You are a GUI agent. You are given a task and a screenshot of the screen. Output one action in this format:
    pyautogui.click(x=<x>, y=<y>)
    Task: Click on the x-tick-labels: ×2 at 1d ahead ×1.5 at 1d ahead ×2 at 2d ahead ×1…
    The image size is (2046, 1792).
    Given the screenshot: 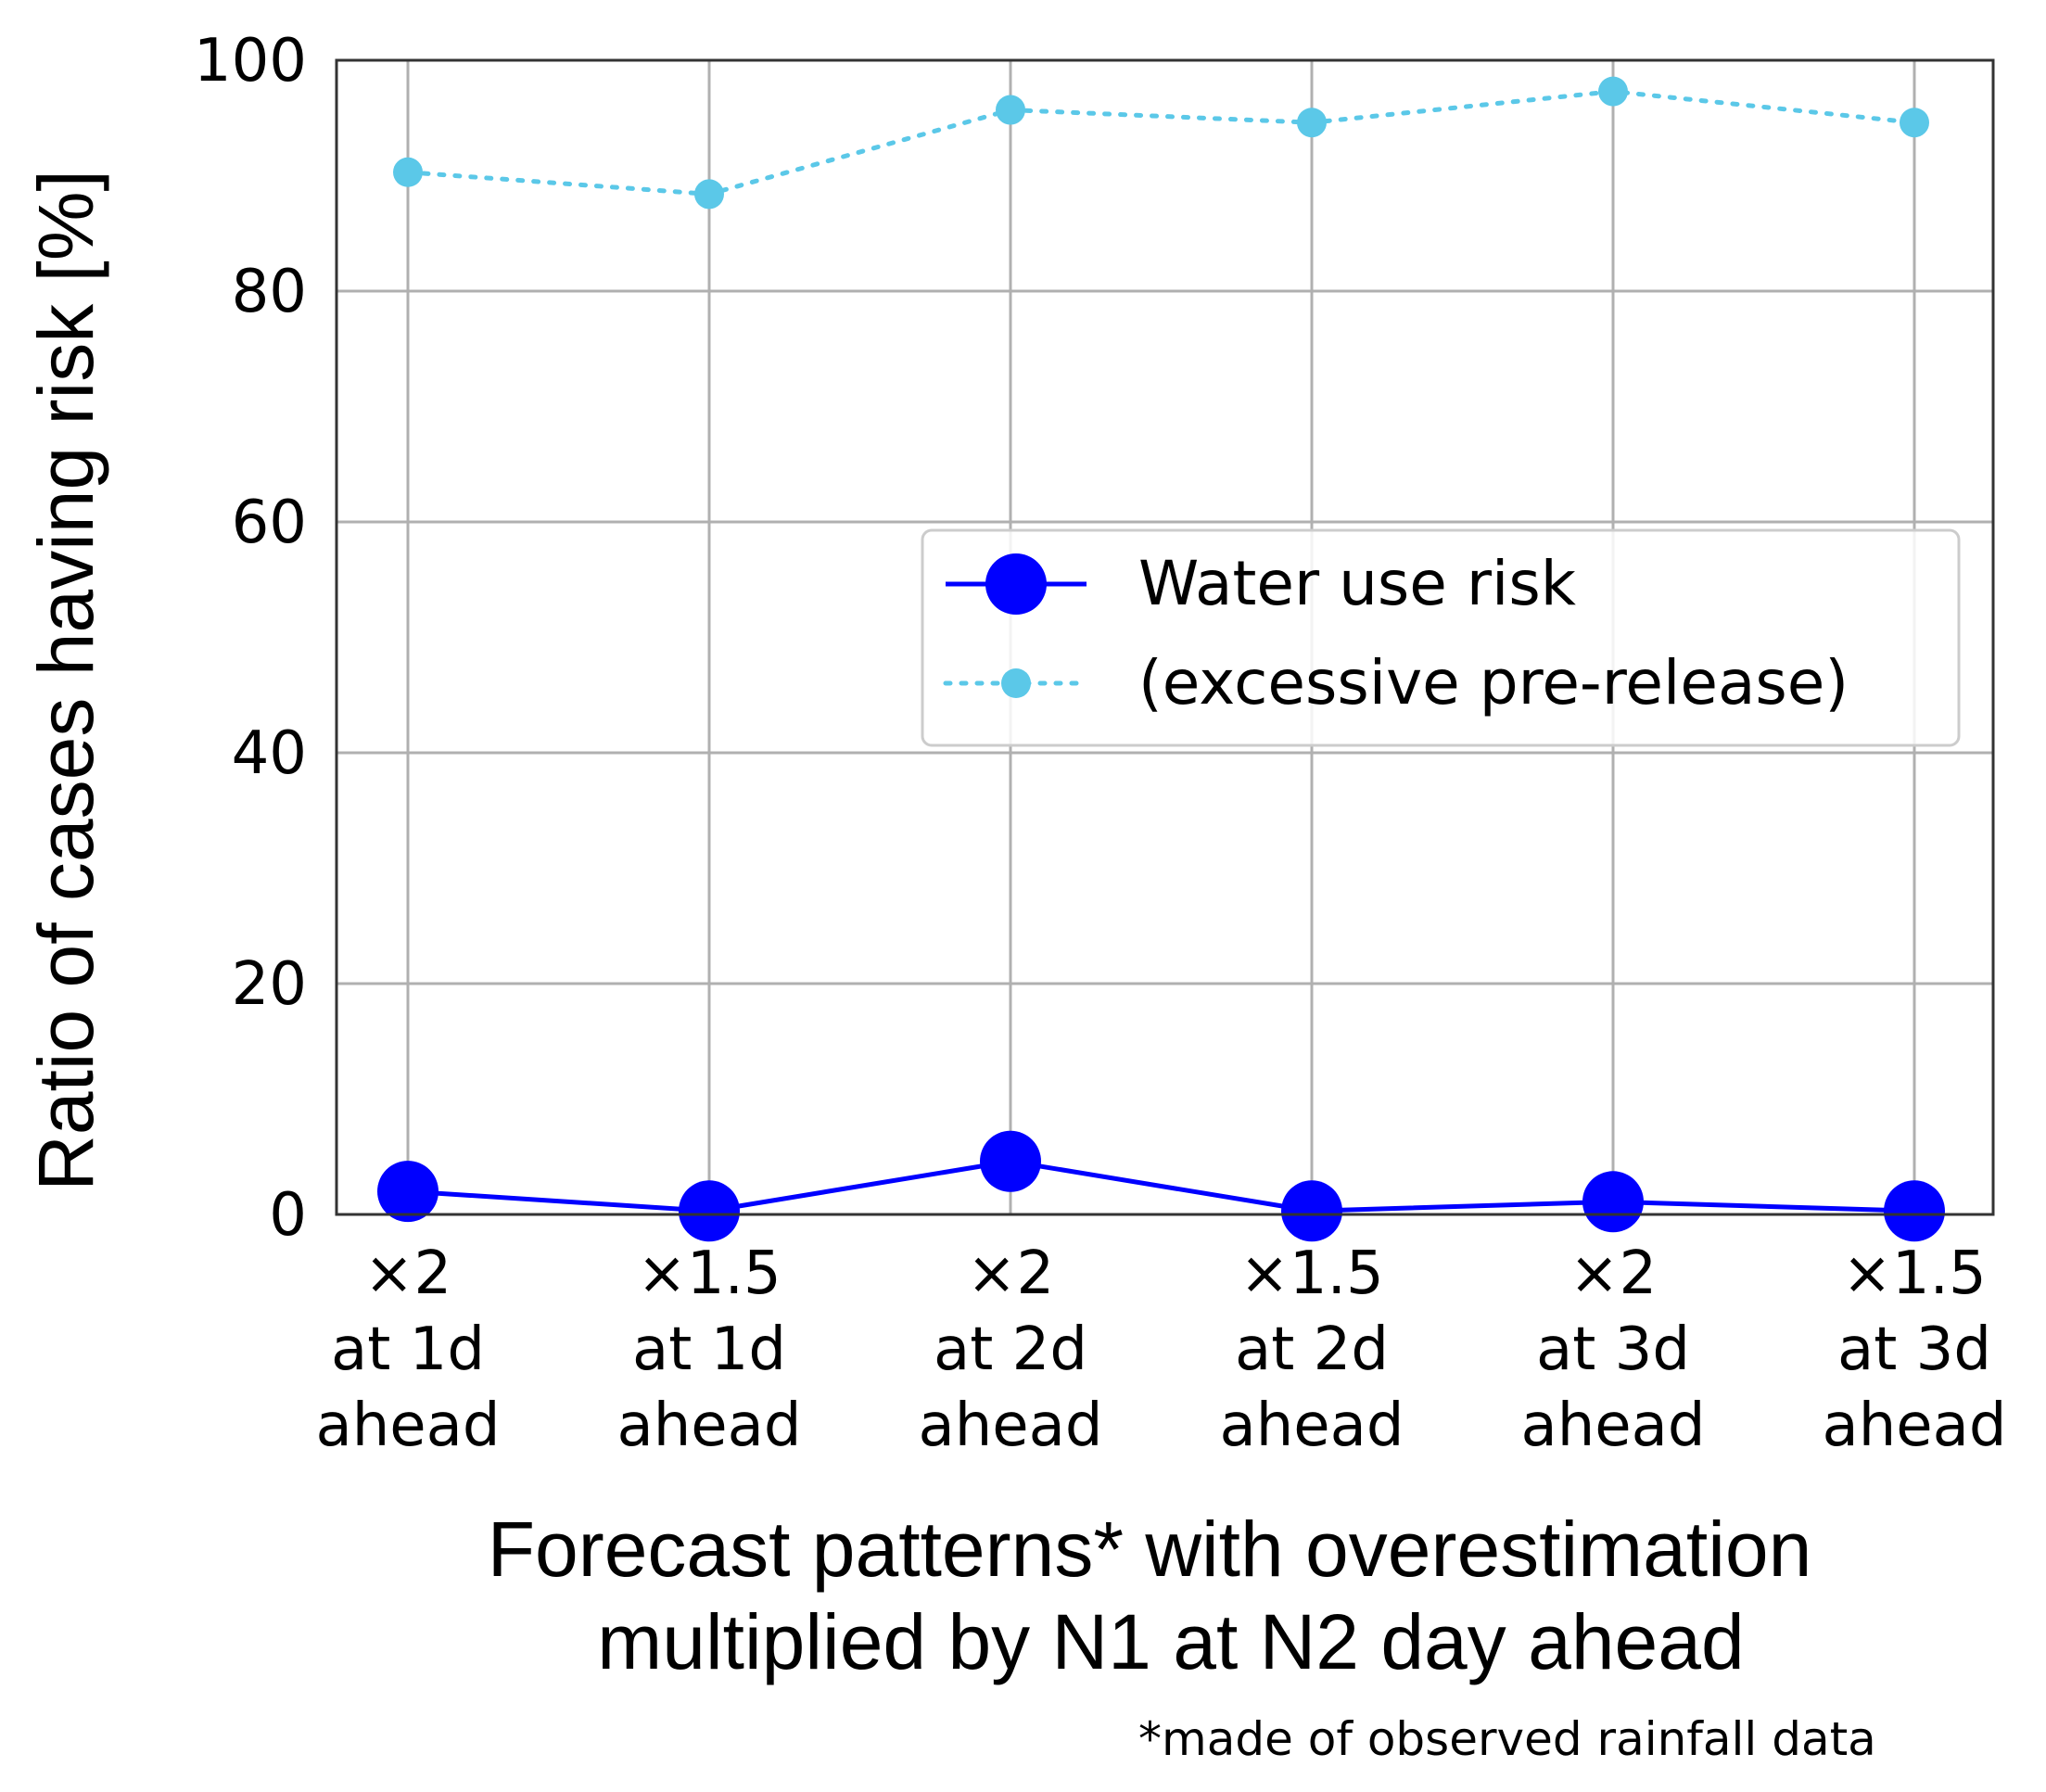 What is the action you would take?
    pyautogui.click(x=1161, y=1349)
    